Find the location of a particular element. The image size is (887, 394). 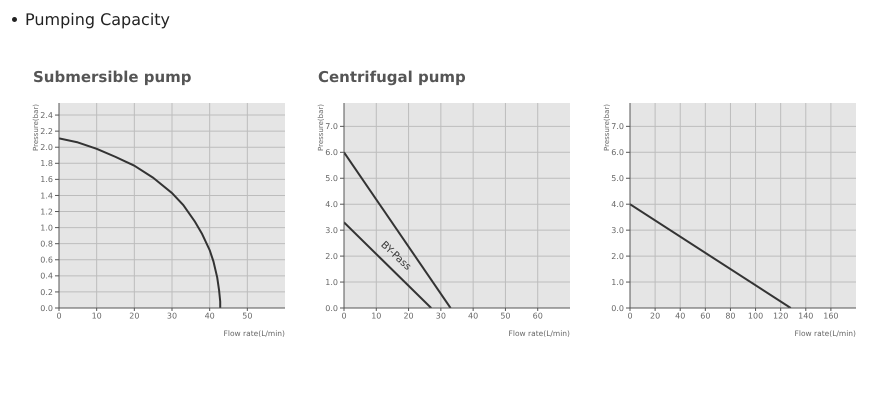

y-tick-label: 0.4 is located at coordinates (46, 276).